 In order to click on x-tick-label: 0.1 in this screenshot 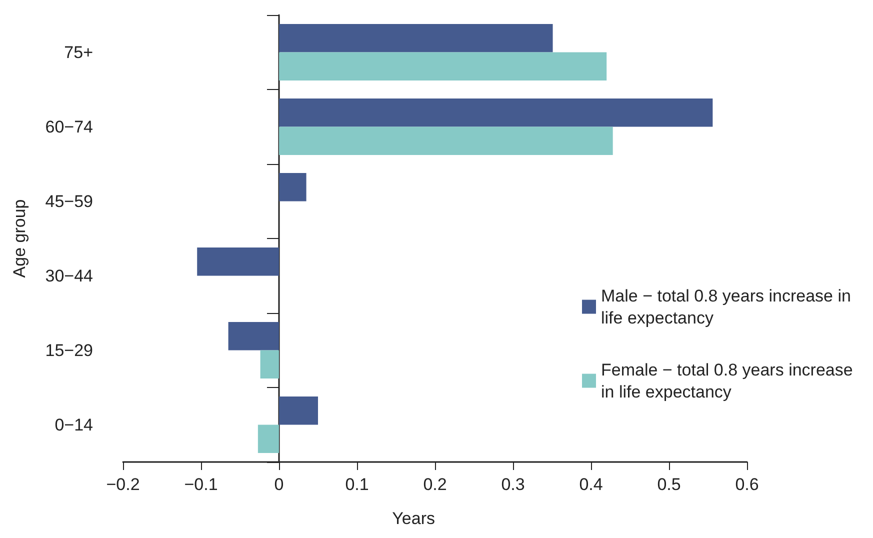, I will do `click(357, 484)`.